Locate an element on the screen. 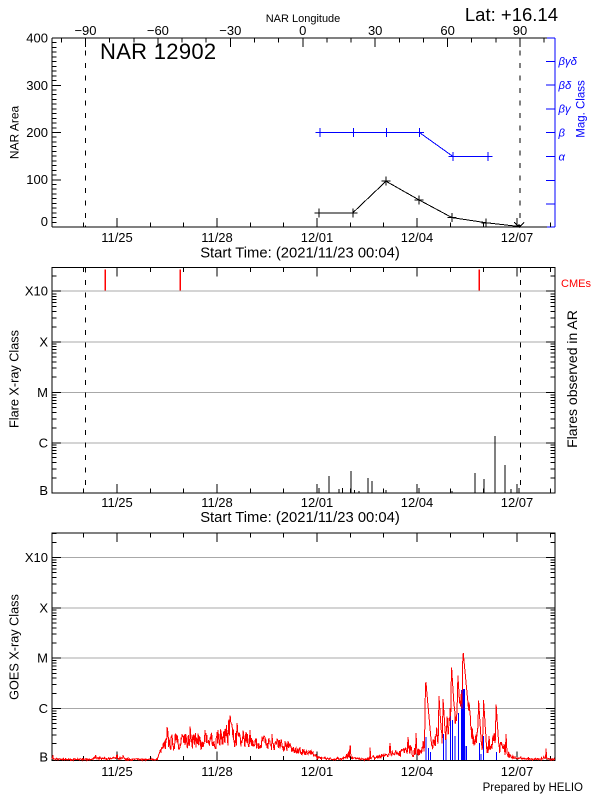  svg-text: Flare X-ray Class is located at coordinates (15, 379).